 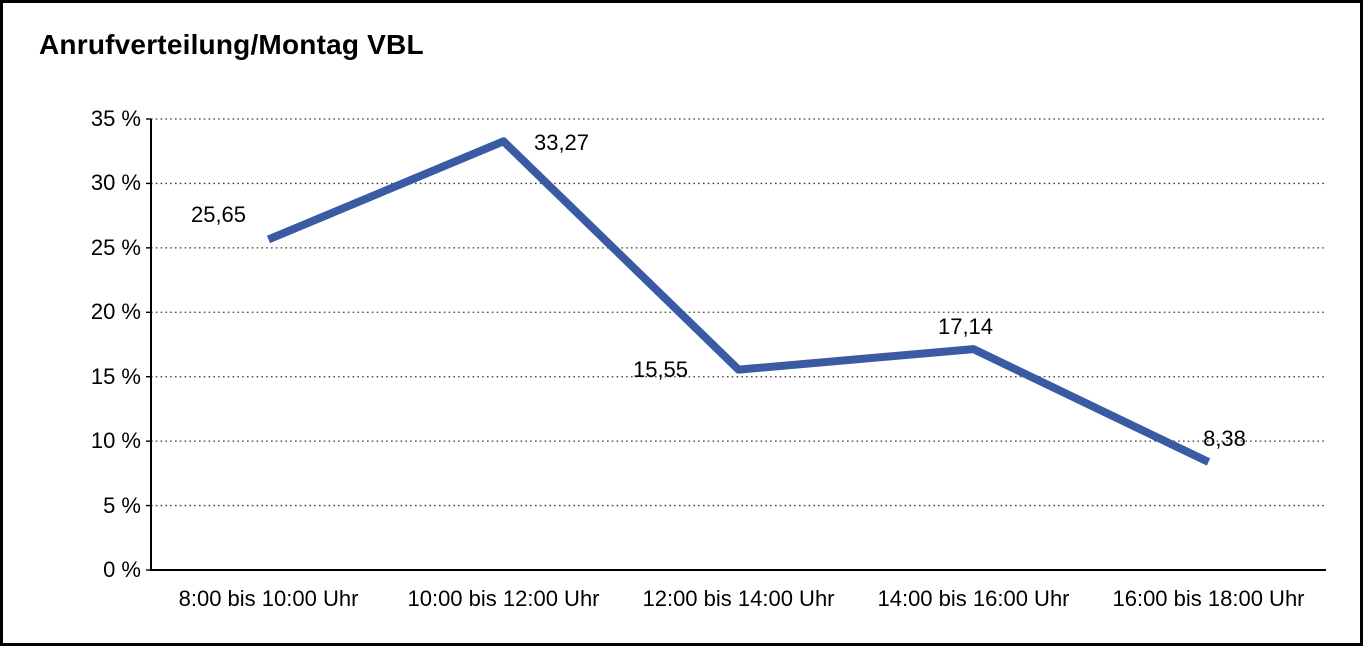 I want to click on y-axis-label: 15 %, so click(x=115, y=376).